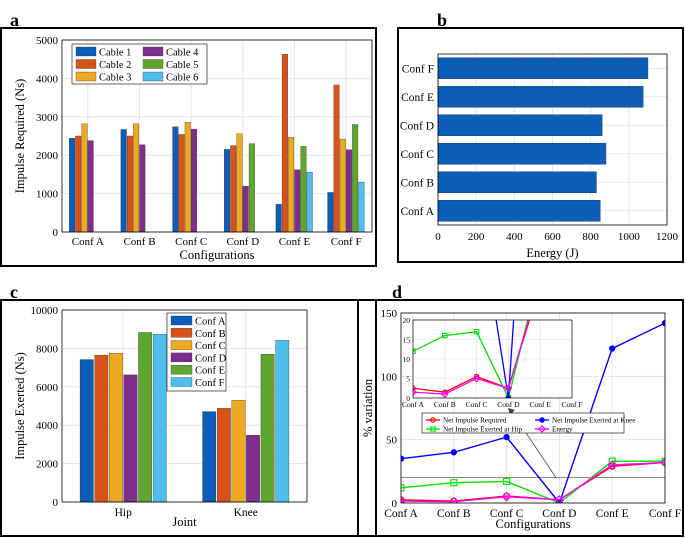  I want to click on x-tick-label: 800, so click(590, 237).